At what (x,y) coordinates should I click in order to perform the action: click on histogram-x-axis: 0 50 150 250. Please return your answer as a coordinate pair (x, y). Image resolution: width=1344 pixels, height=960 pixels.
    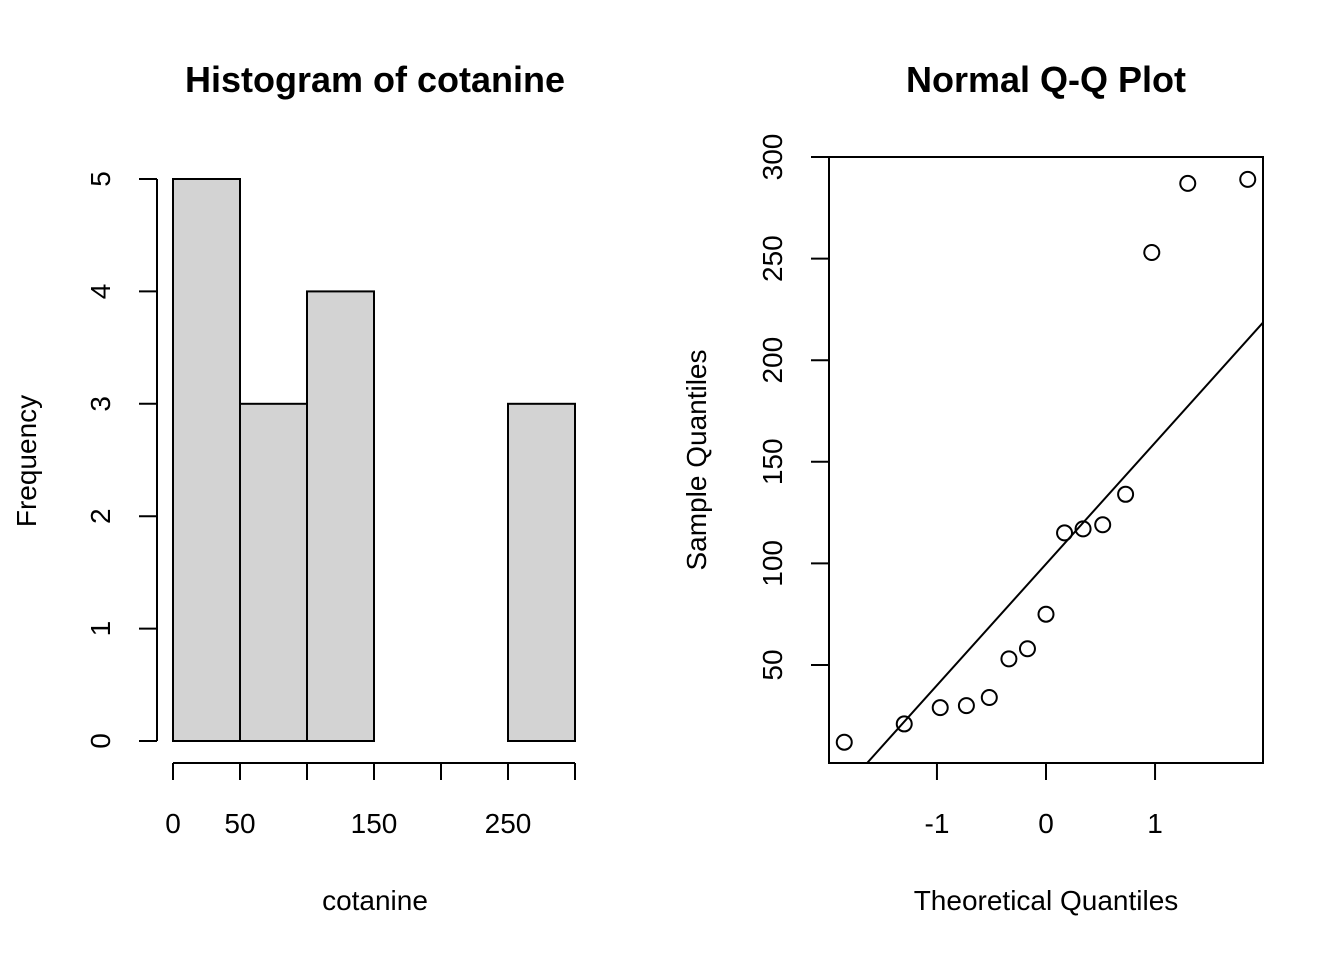
    Looking at the image, I should click on (370, 800).